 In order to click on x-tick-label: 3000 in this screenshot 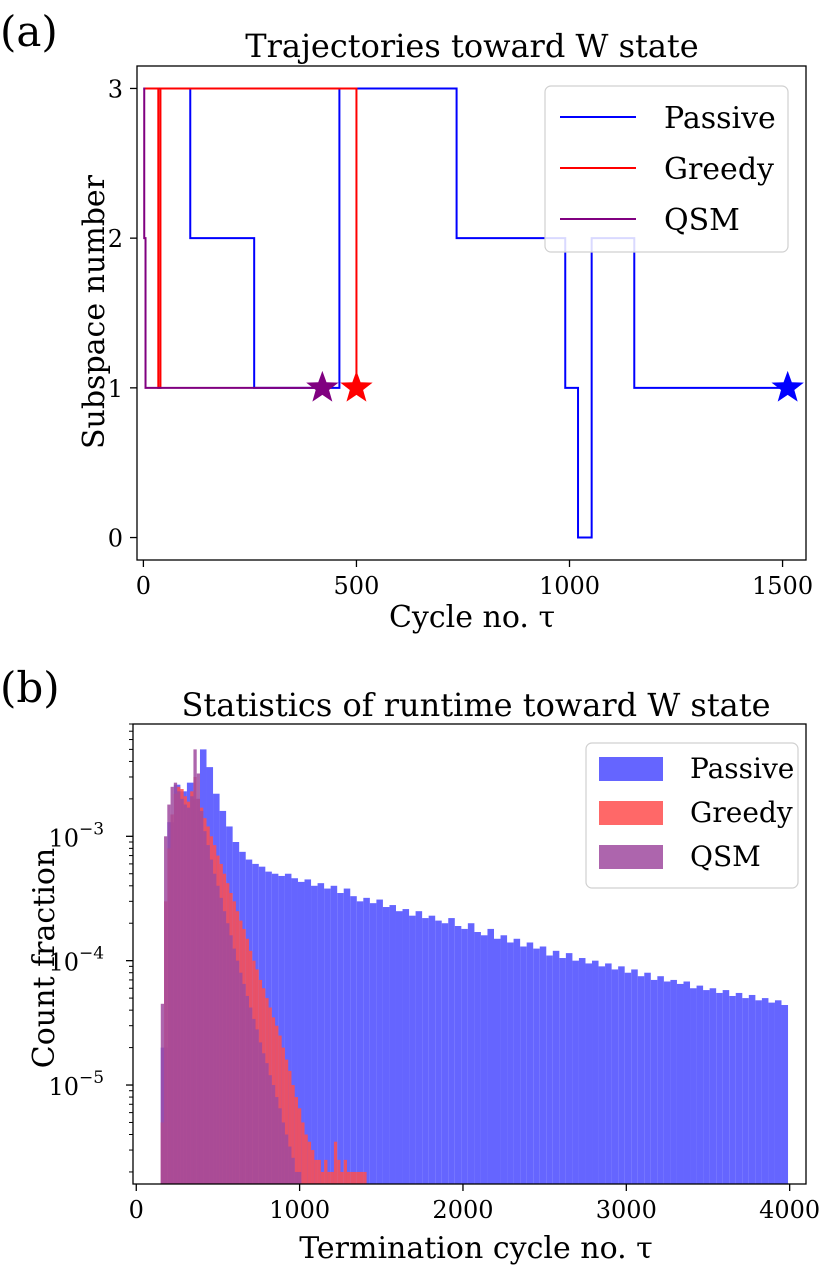, I will do `click(626, 1210)`.